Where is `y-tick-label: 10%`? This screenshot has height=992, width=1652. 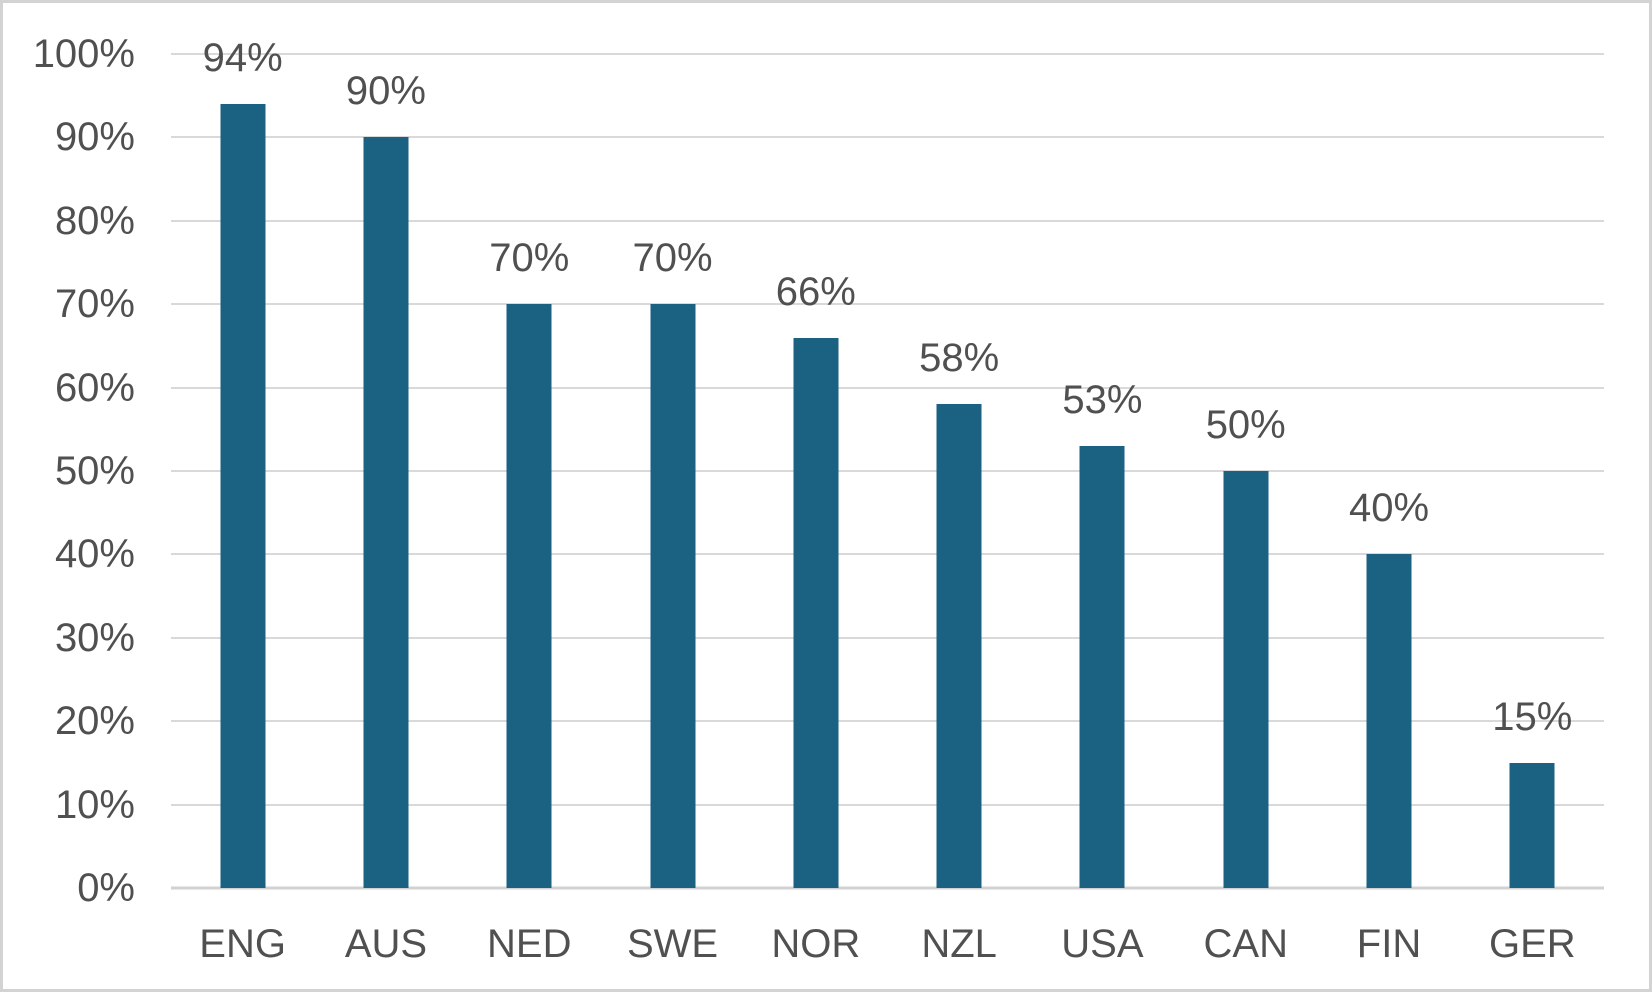
y-tick-label: 10% is located at coordinates (94, 804).